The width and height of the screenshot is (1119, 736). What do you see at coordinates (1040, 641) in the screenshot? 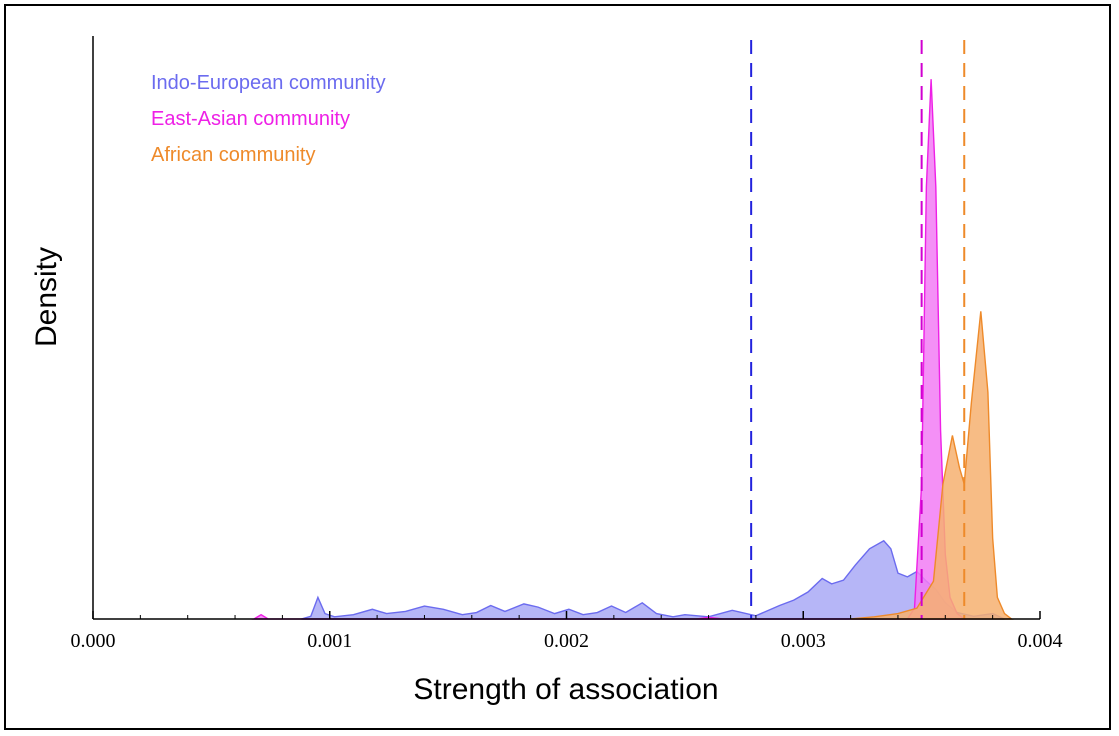
I see `x-tick-label: 0.004` at bounding box center [1040, 641].